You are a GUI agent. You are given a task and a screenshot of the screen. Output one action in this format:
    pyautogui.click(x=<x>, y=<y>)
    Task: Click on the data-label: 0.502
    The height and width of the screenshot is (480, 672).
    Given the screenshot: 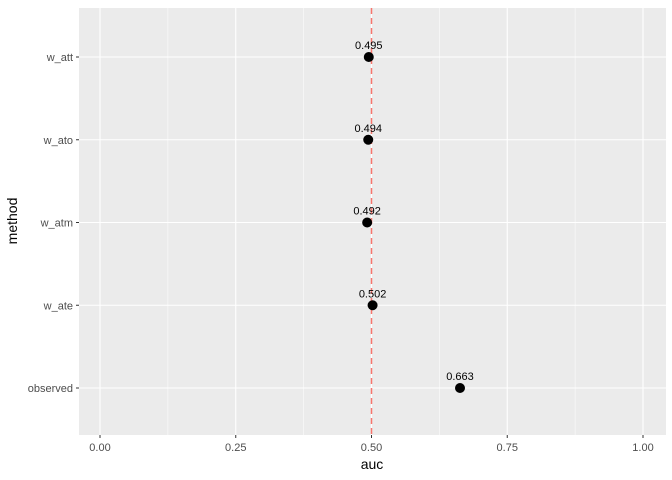 What is the action you would take?
    pyautogui.click(x=373, y=294)
    